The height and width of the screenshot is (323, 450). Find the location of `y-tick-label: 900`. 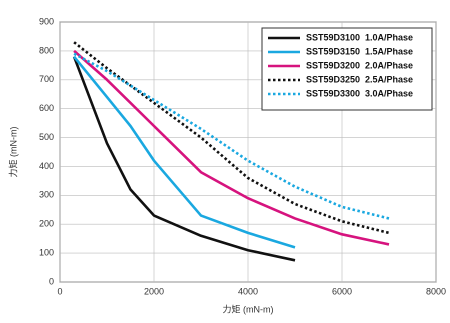

y-tick-label: 900 is located at coordinates (46, 21).